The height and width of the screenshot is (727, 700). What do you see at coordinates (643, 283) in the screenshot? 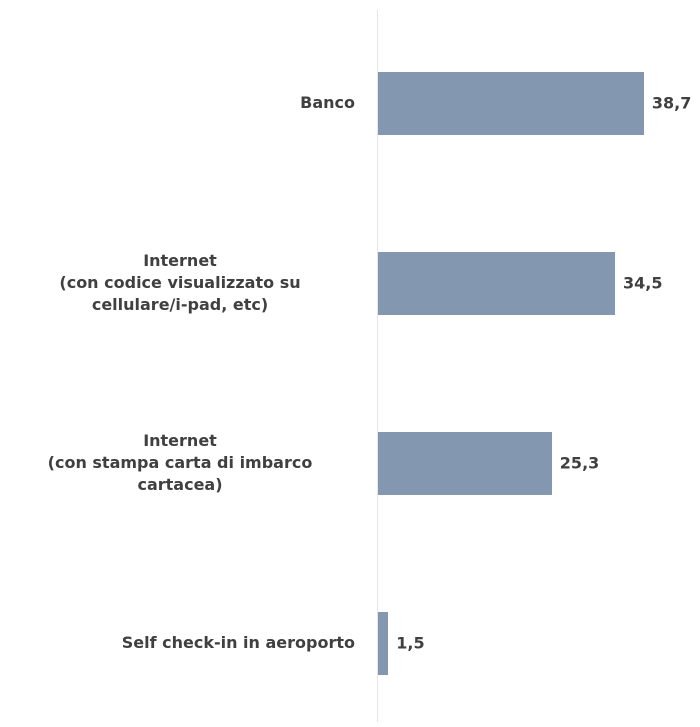
I see `value-label: 34,5` at bounding box center [643, 283].